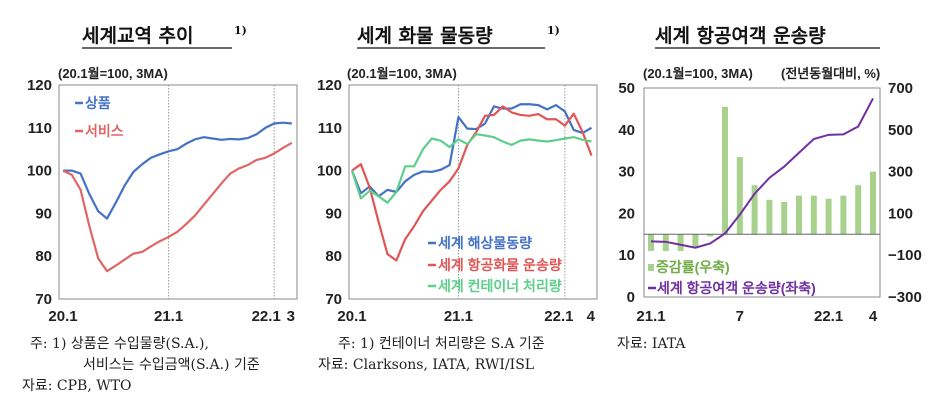 The height and width of the screenshot is (410, 946). I want to click on left-y-tick-label: 40, so click(626, 130).